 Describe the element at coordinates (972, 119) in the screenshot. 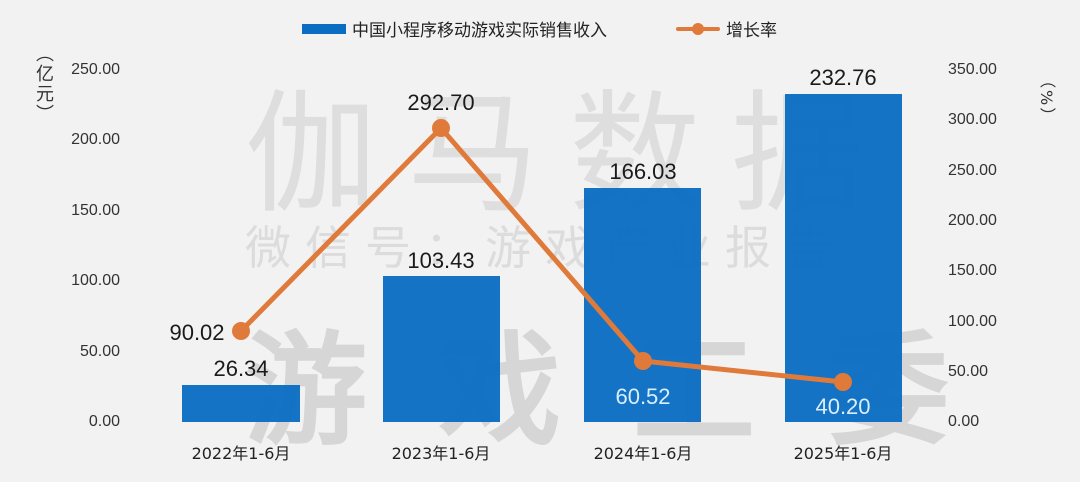

I see `right-tick: 300.00` at that location.